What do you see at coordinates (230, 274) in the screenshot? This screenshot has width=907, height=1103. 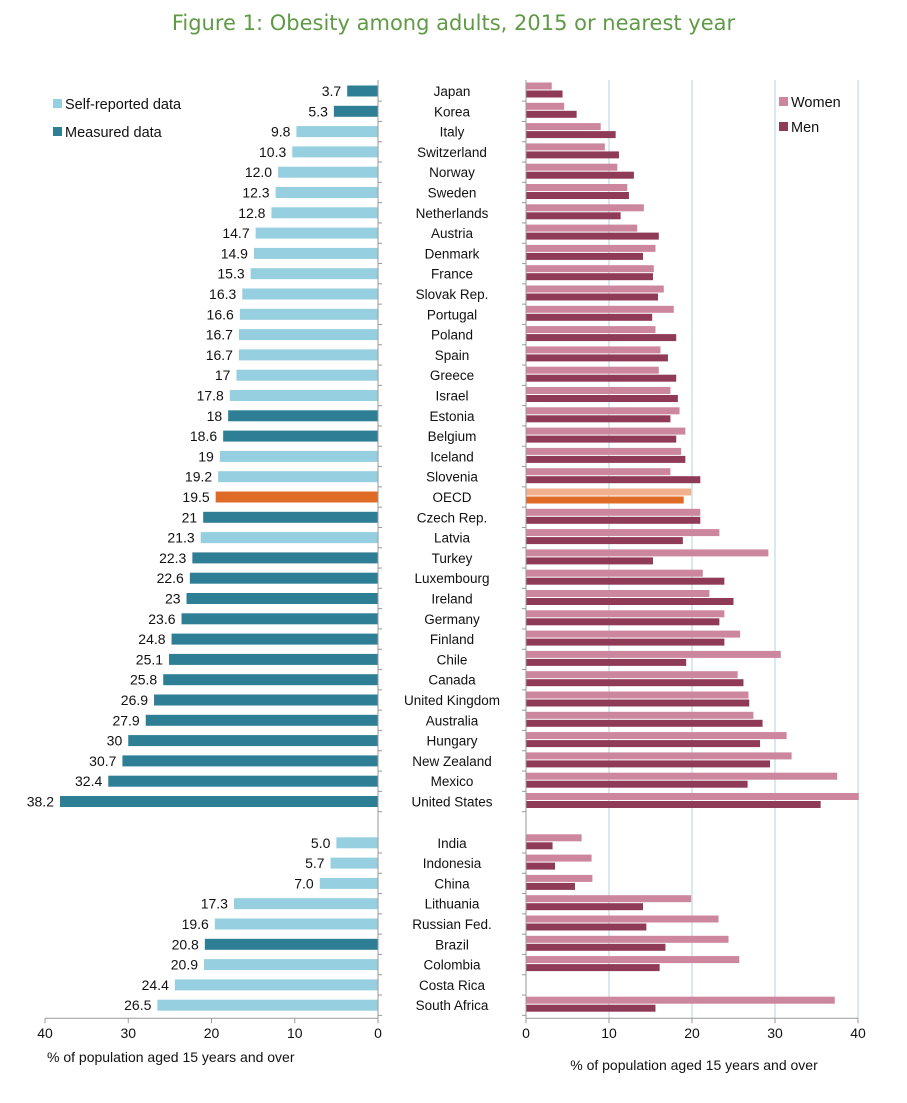 I see `left-value-label-france: 15.3` at bounding box center [230, 274].